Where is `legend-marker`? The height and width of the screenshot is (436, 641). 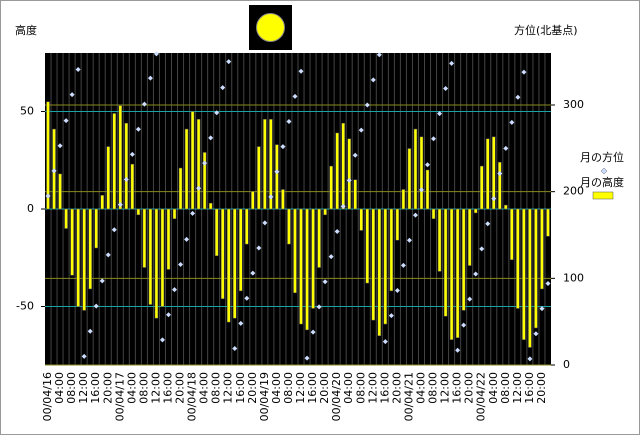
legend-marker is located at coordinates (603, 195).